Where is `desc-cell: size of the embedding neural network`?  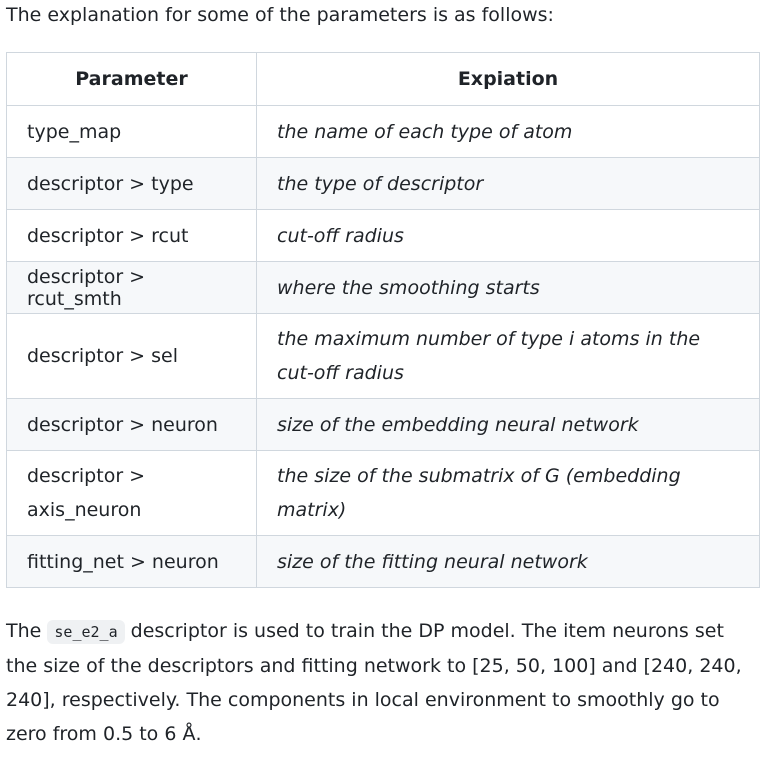 desc-cell: size of the embedding neural network is located at coordinates (508, 424).